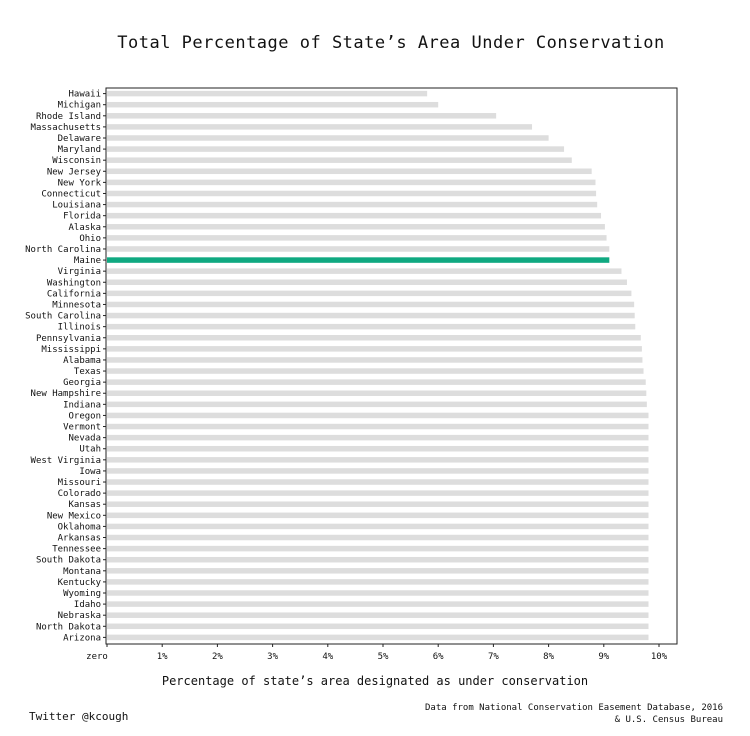 This screenshot has width=750, height=736. I want to click on x-tick-label: 1%, so click(162, 657).